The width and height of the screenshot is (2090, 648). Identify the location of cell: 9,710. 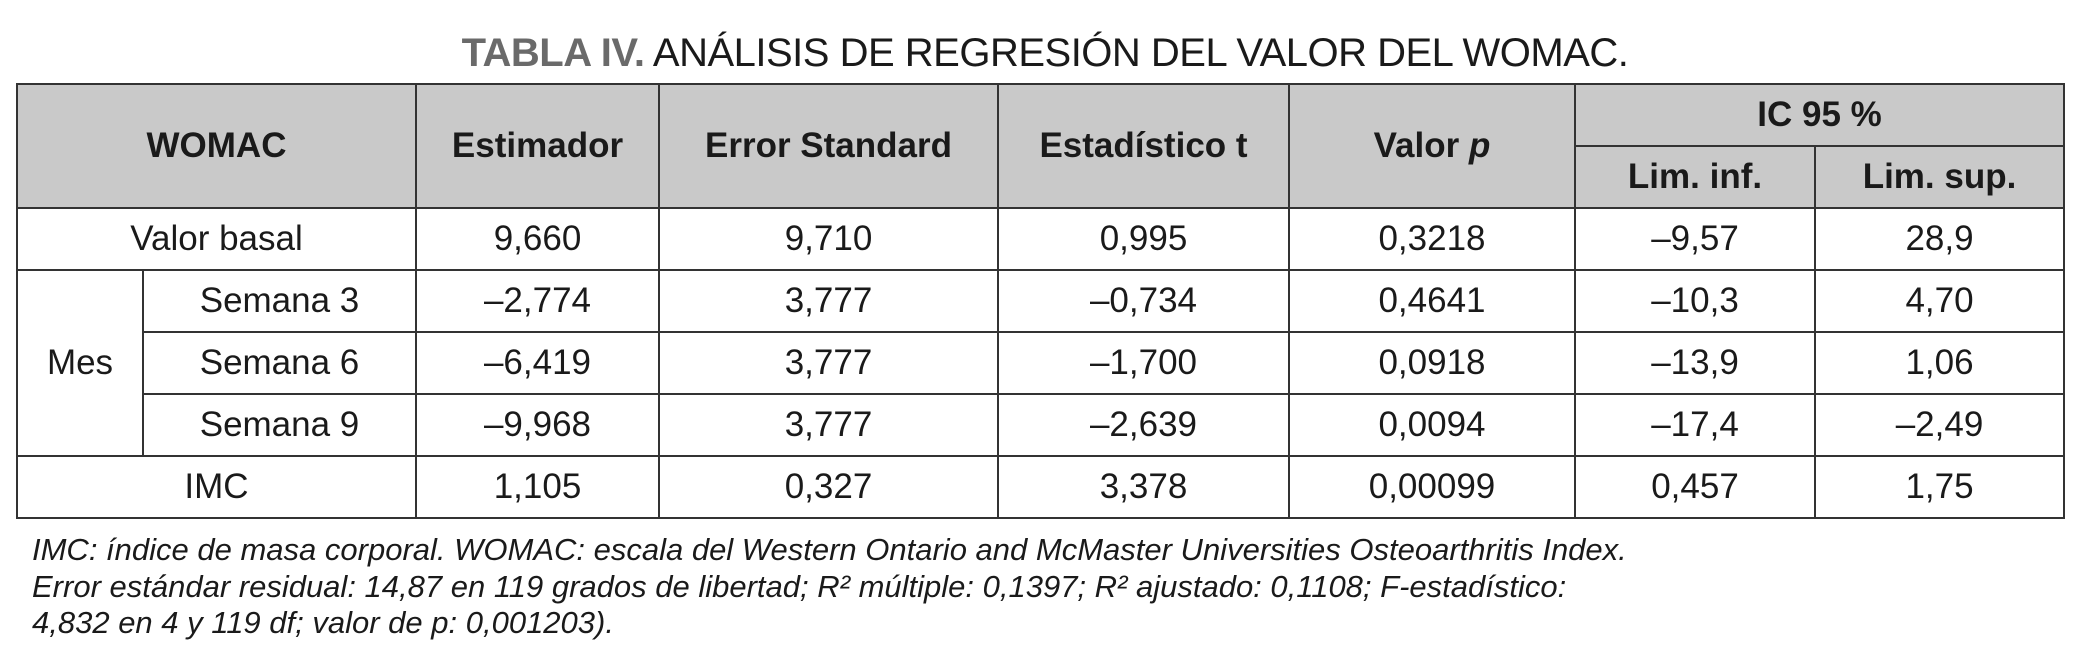
(828, 239).